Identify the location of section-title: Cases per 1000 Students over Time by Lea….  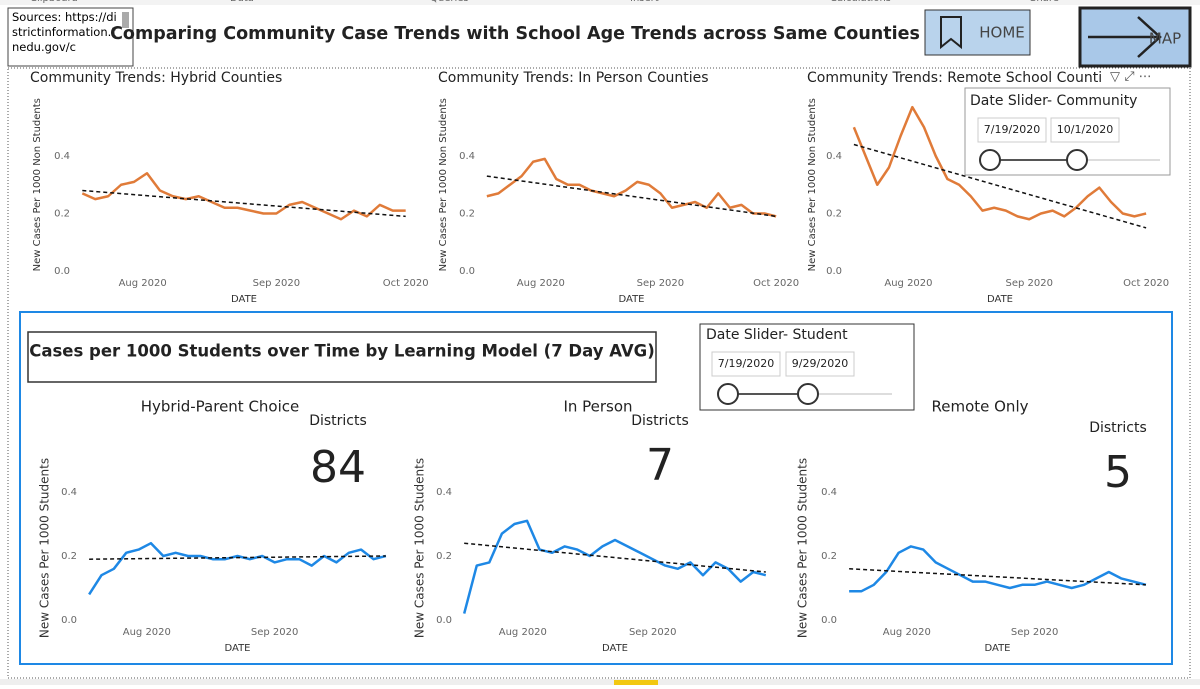
(342, 351).